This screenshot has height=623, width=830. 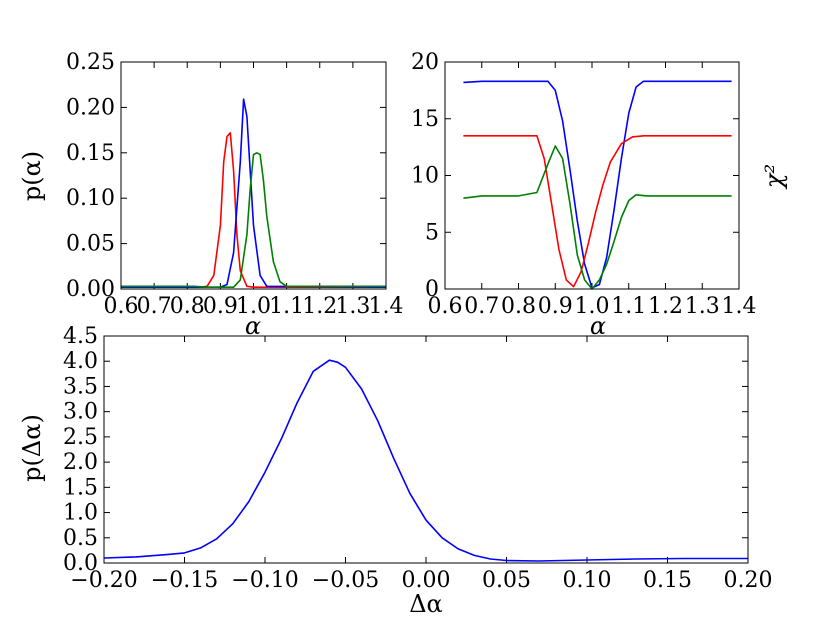 What do you see at coordinates (345, 580) in the screenshot?
I see `panel-p-delta-alpha-xtick-label: −0.05` at bounding box center [345, 580].